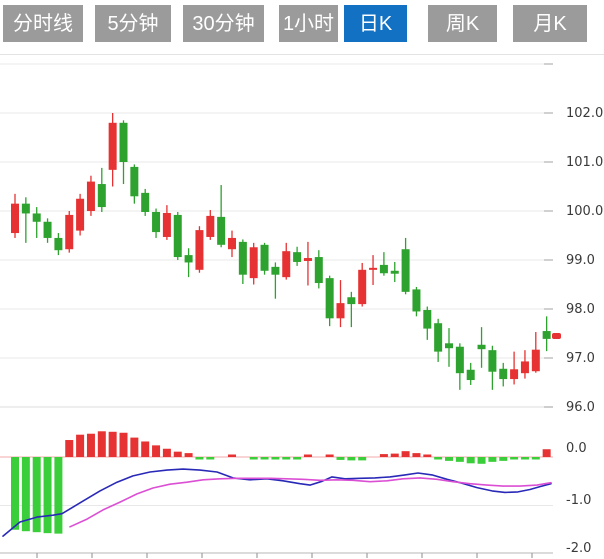 Image resolution: width=604 pixels, height=559 pixels. Describe the element at coordinates (580, 309) in the screenshot. I see `price-axis-label: 98.0` at that location.